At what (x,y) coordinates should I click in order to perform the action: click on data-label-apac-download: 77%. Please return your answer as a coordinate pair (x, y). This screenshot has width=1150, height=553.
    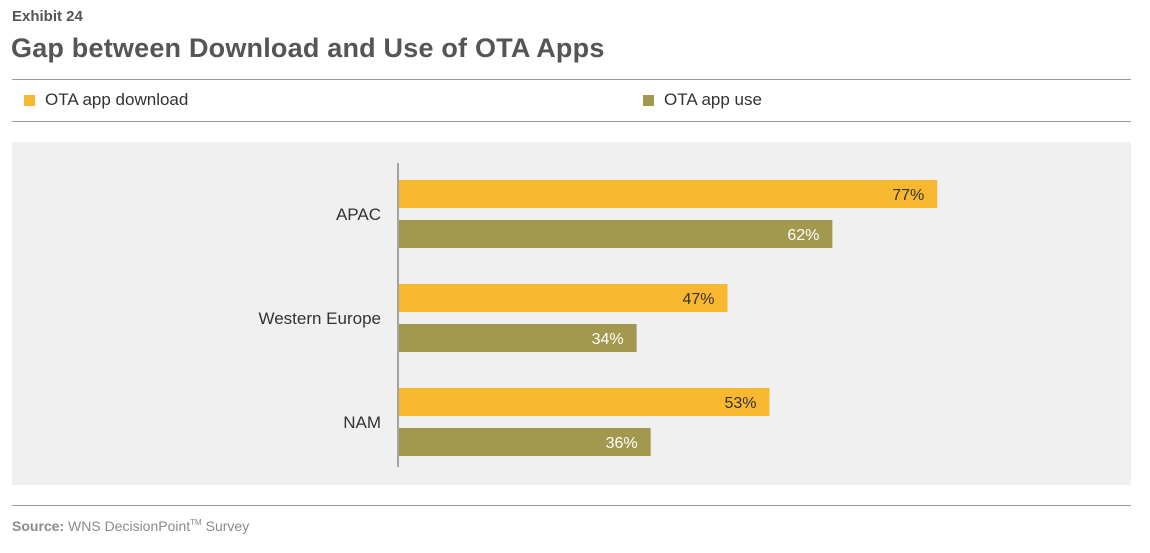
    Looking at the image, I should click on (908, 195).